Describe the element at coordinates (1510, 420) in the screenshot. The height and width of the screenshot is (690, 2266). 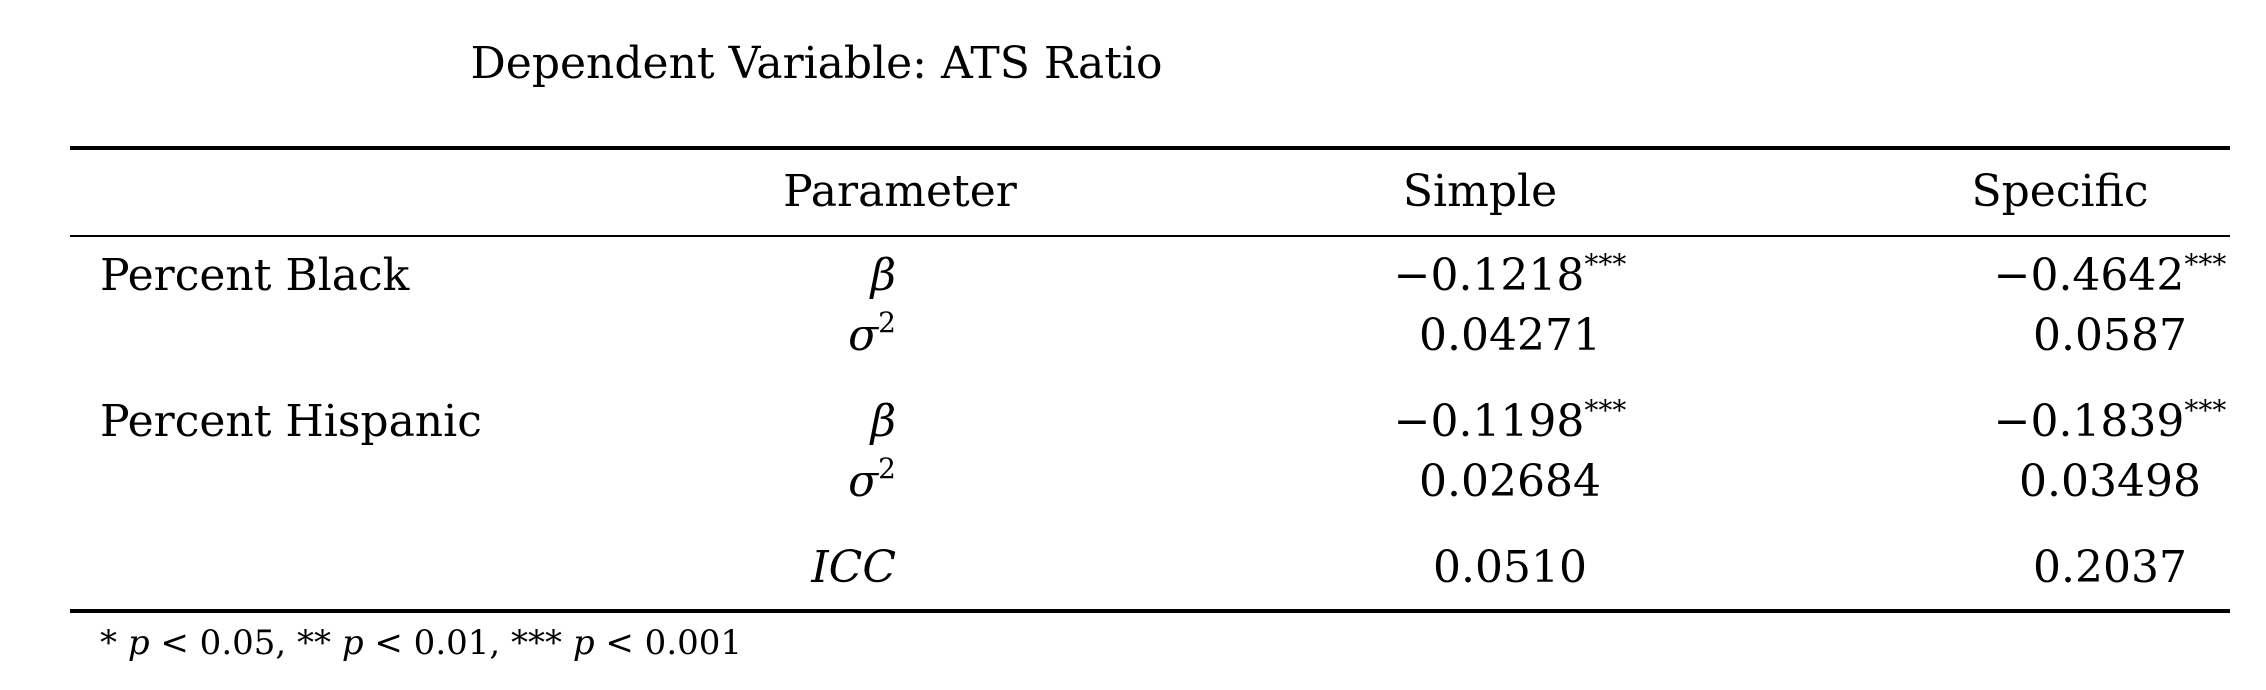
I see `hispanic-beta-simple: −0.1198***` at that location.